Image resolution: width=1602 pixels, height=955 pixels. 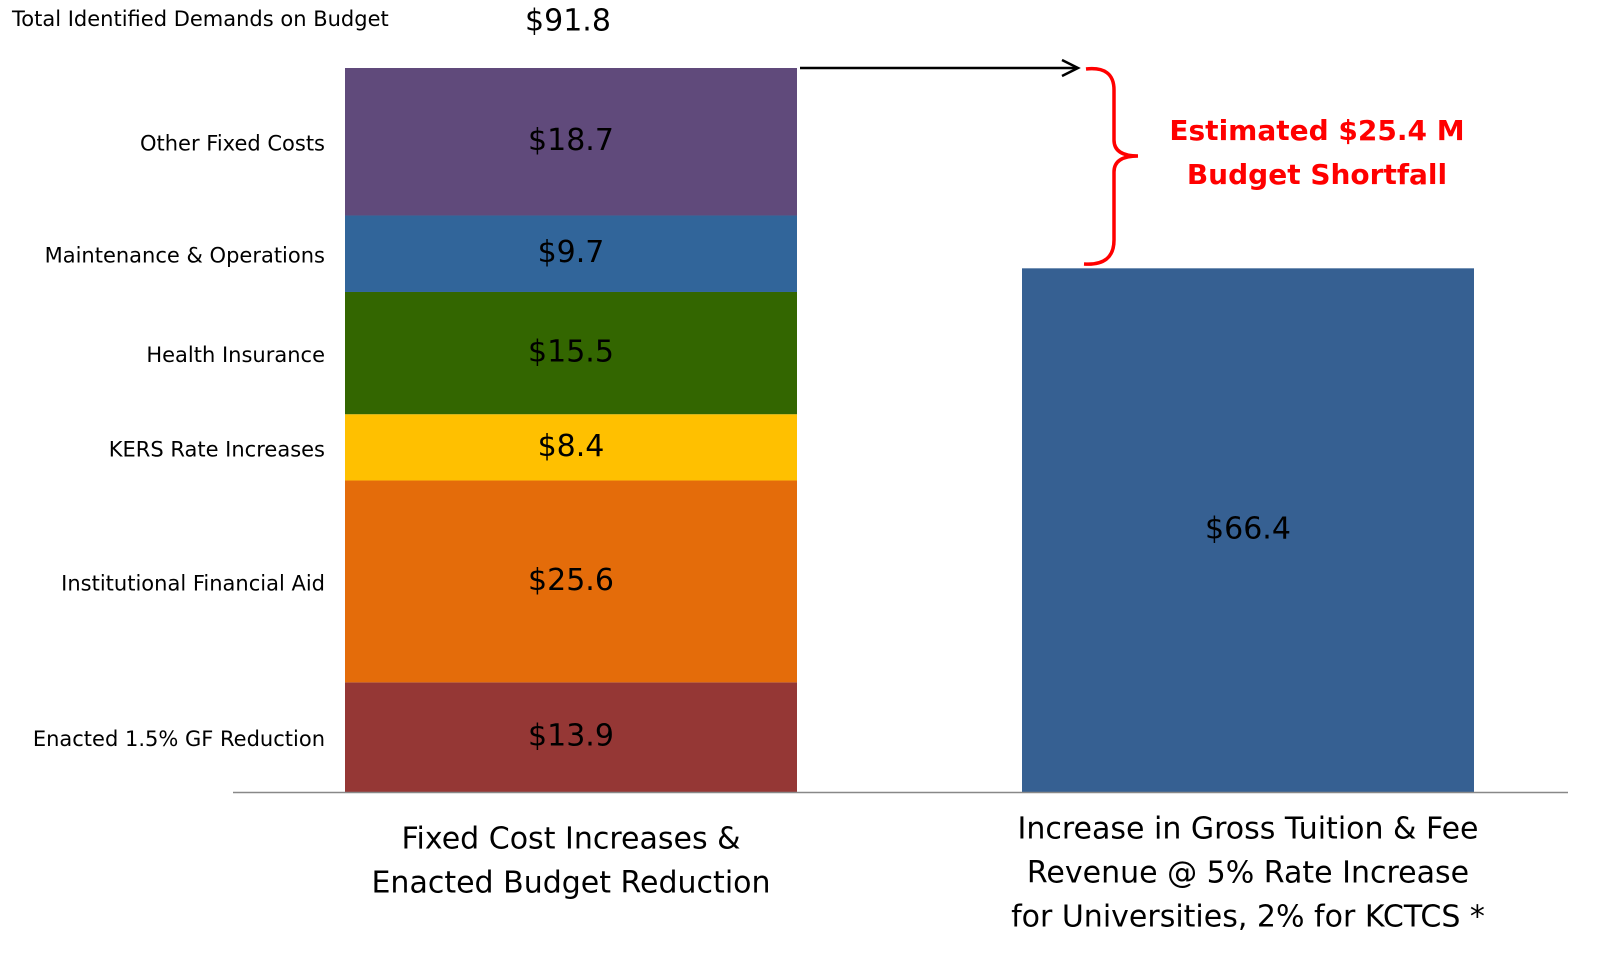 What do you see at coordinates (193, 583) in the screenshot?
I see `segment-label: Institutional Financial Aid` at bounding box center [193, 583].